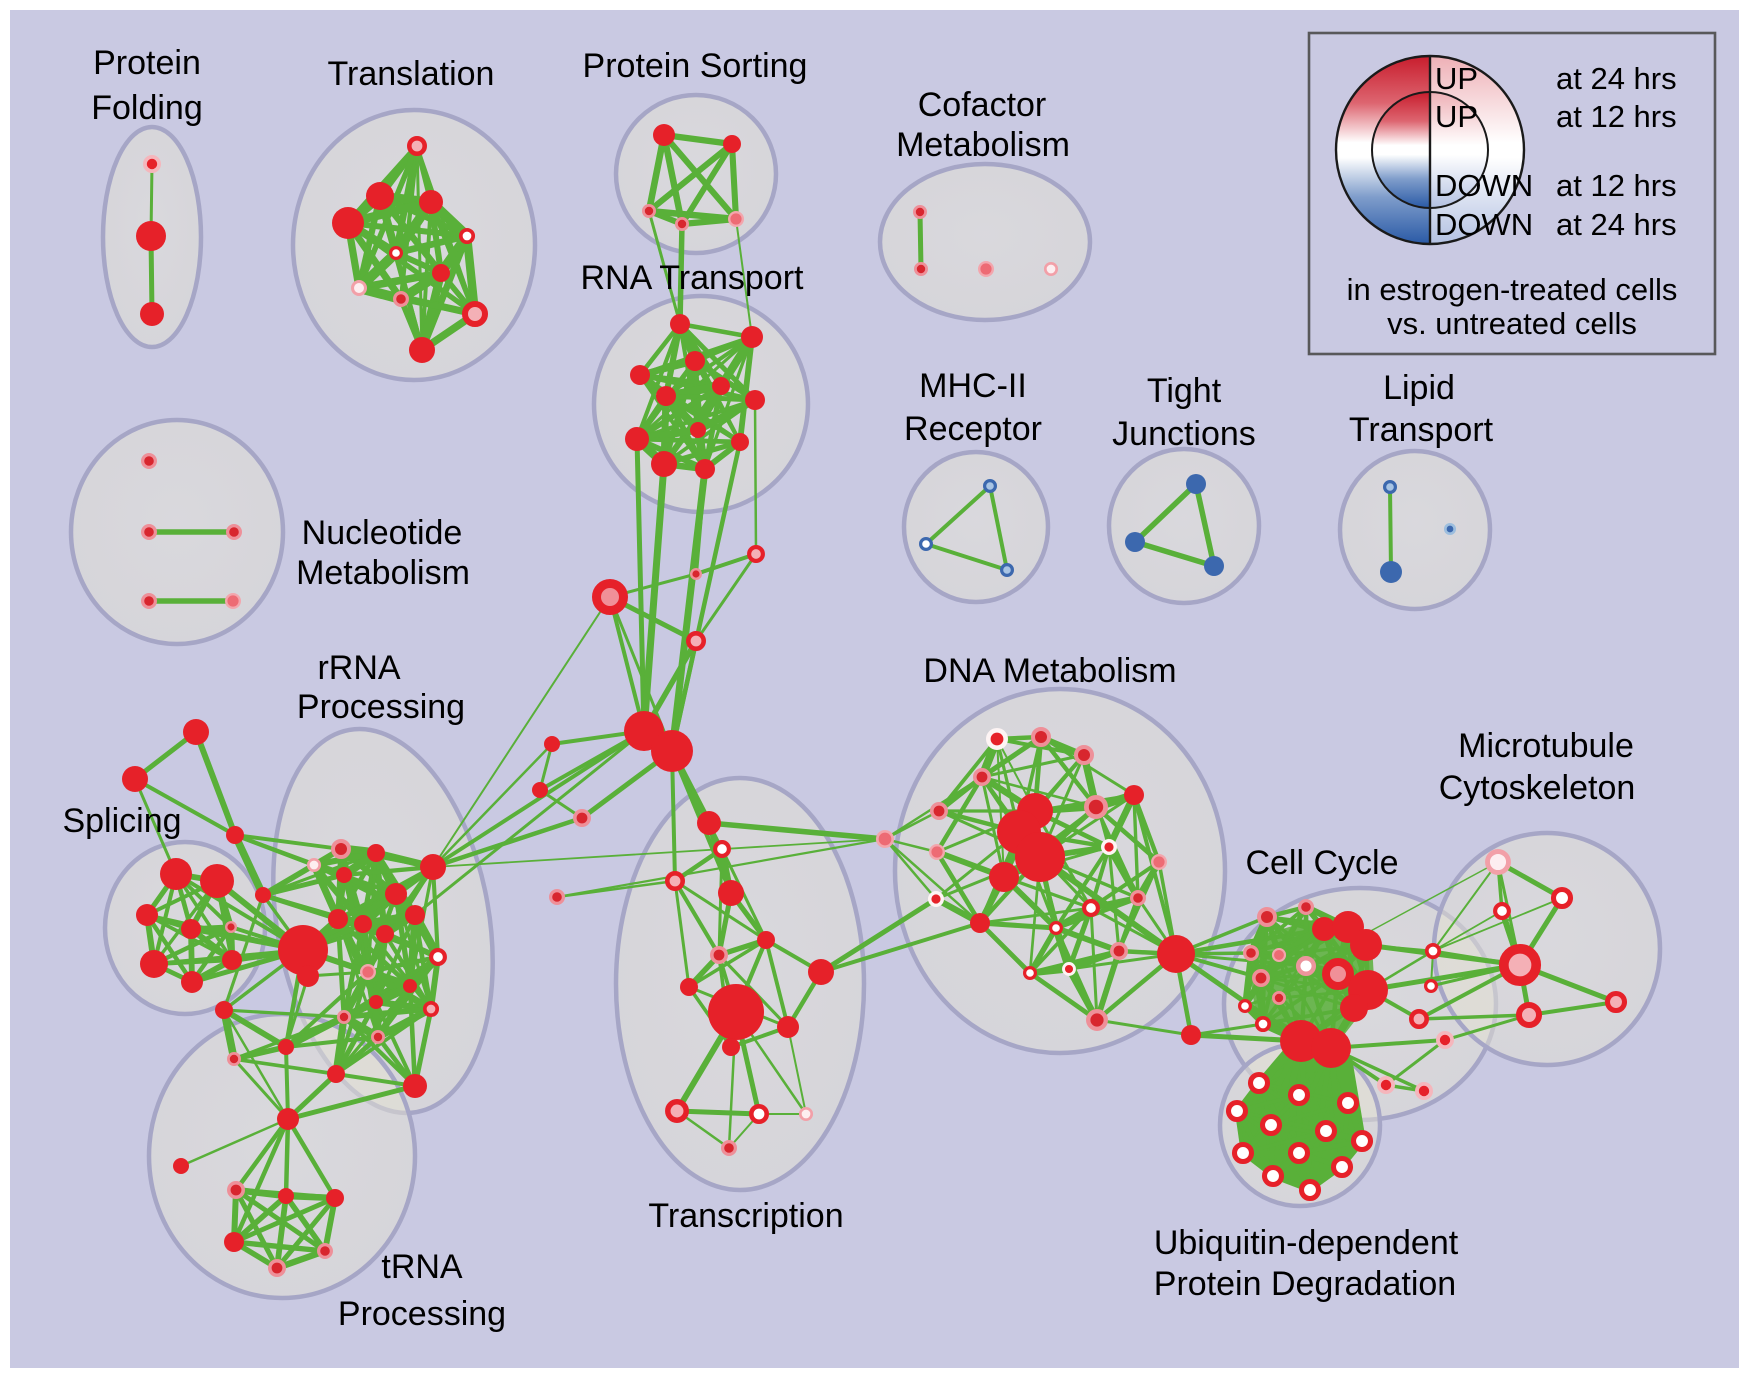  What do you see at coordinates (1321, 863) in the screenshot?
I see `svg-text: Cell Cycle` at bounding box center [1321, 863].